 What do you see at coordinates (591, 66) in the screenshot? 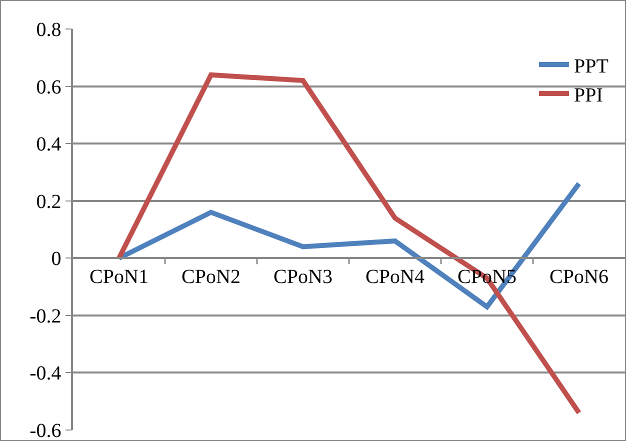
I see `legend-label: PPT` at bounding box center [591, 66].